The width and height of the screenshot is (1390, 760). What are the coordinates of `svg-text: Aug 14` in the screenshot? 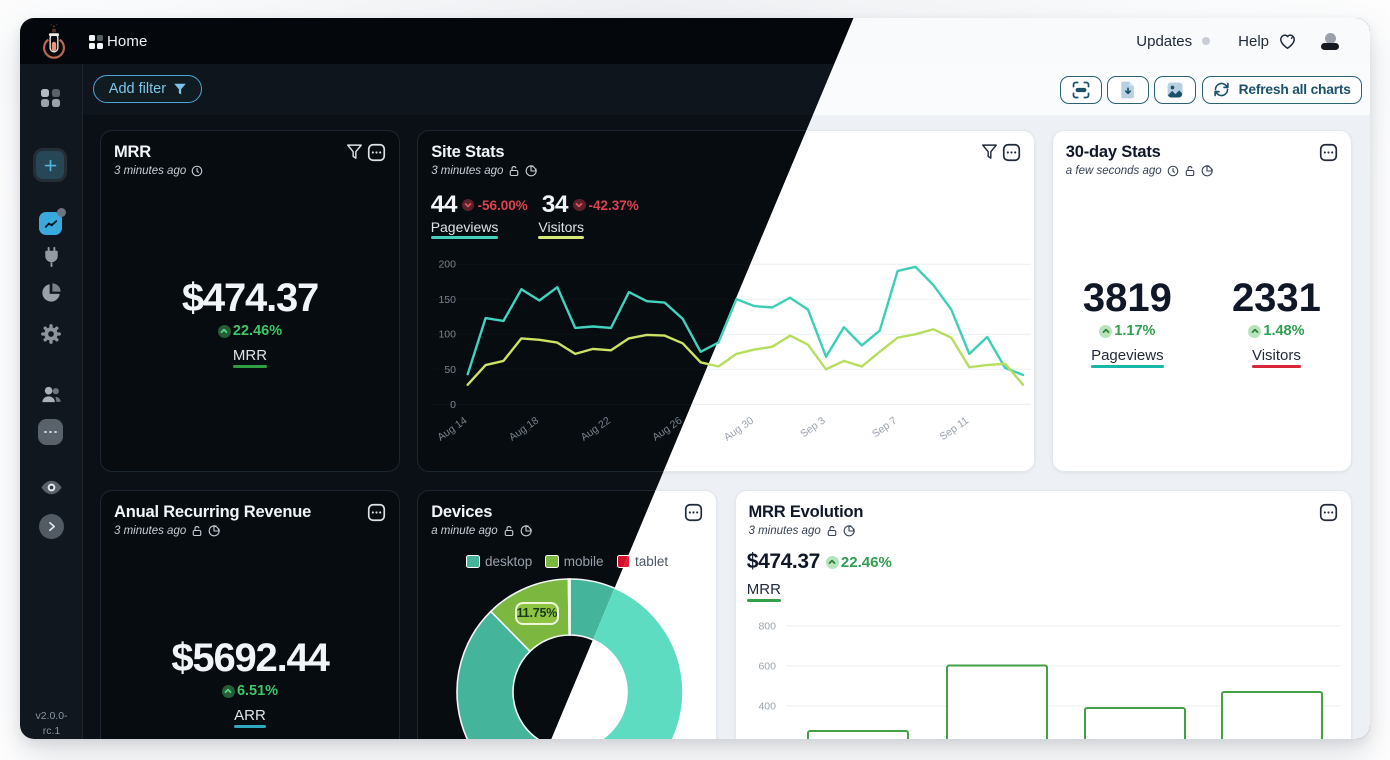 It's located at (452, 429).